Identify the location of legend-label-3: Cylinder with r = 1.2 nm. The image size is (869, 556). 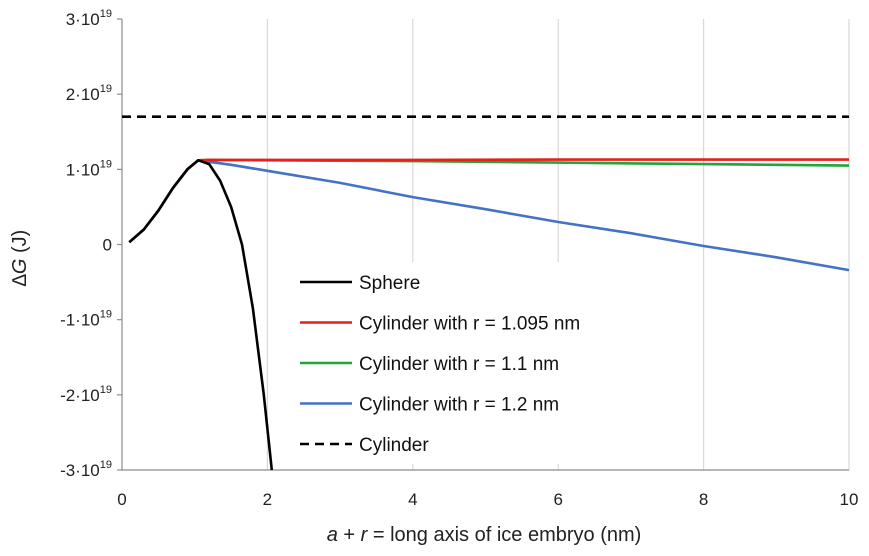
(459, 405).